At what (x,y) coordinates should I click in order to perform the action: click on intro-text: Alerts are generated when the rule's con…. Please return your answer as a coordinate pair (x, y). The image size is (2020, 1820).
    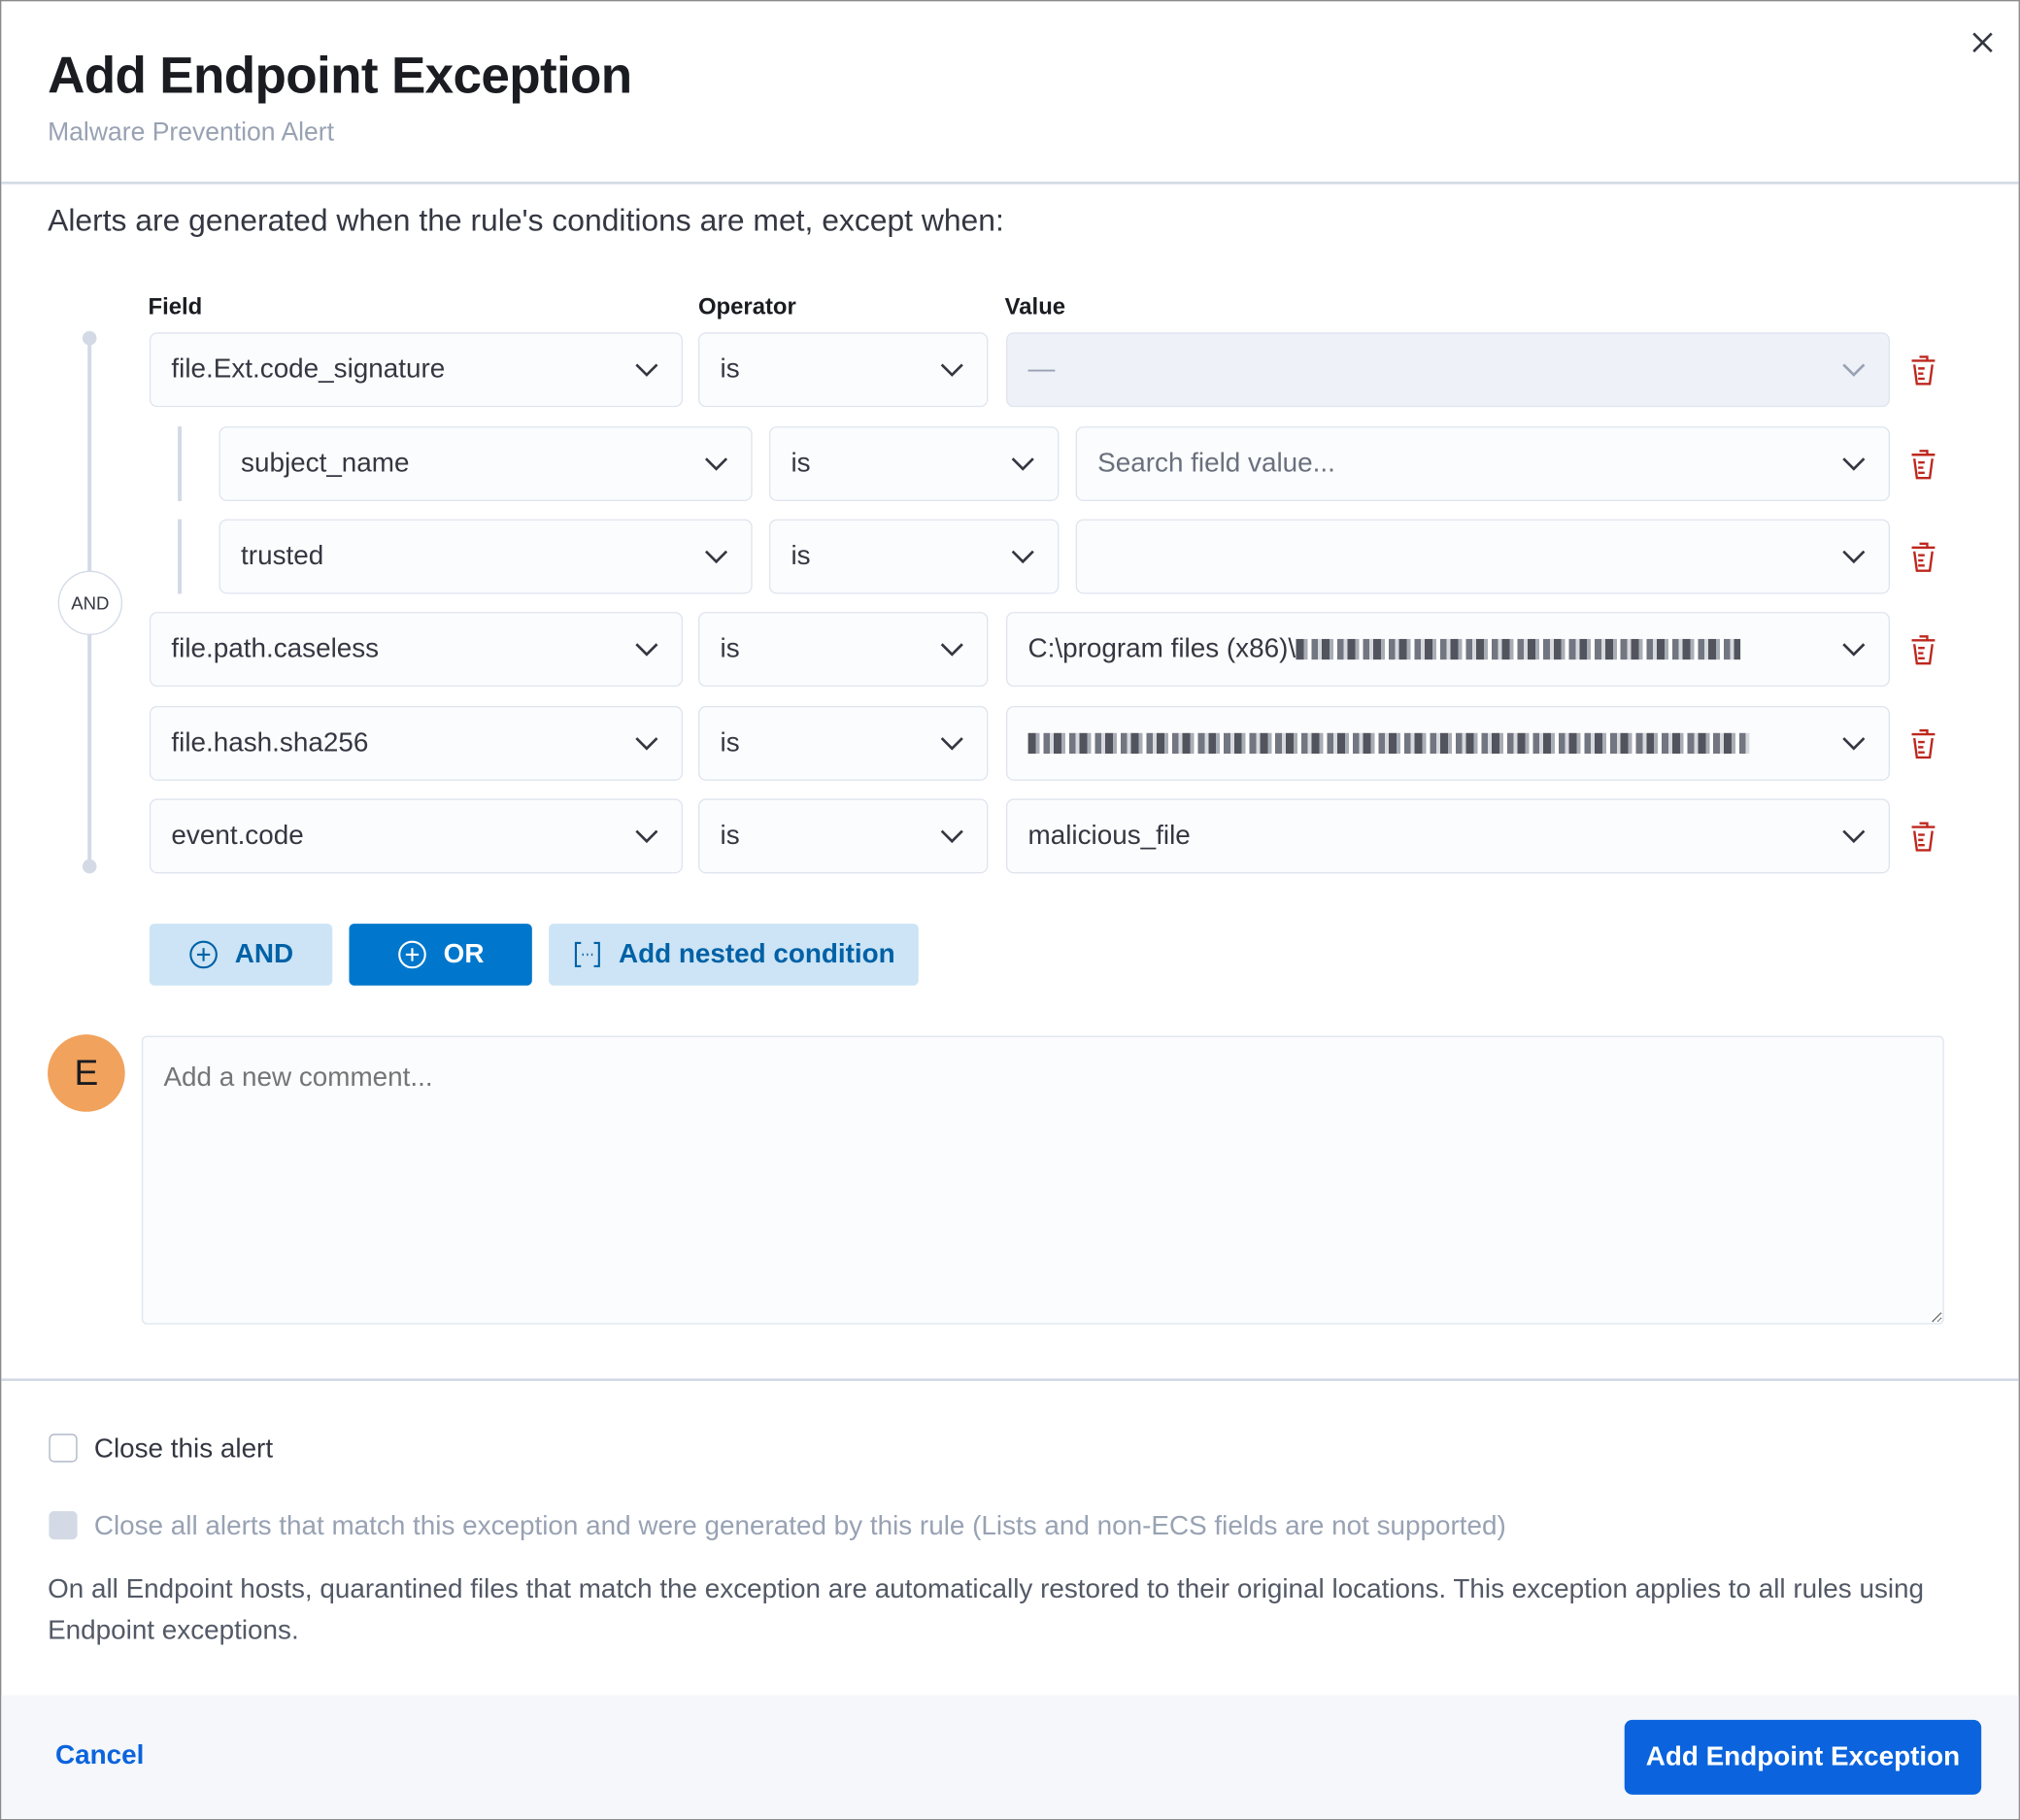
    Looking at the image, I should click on (526, 221).